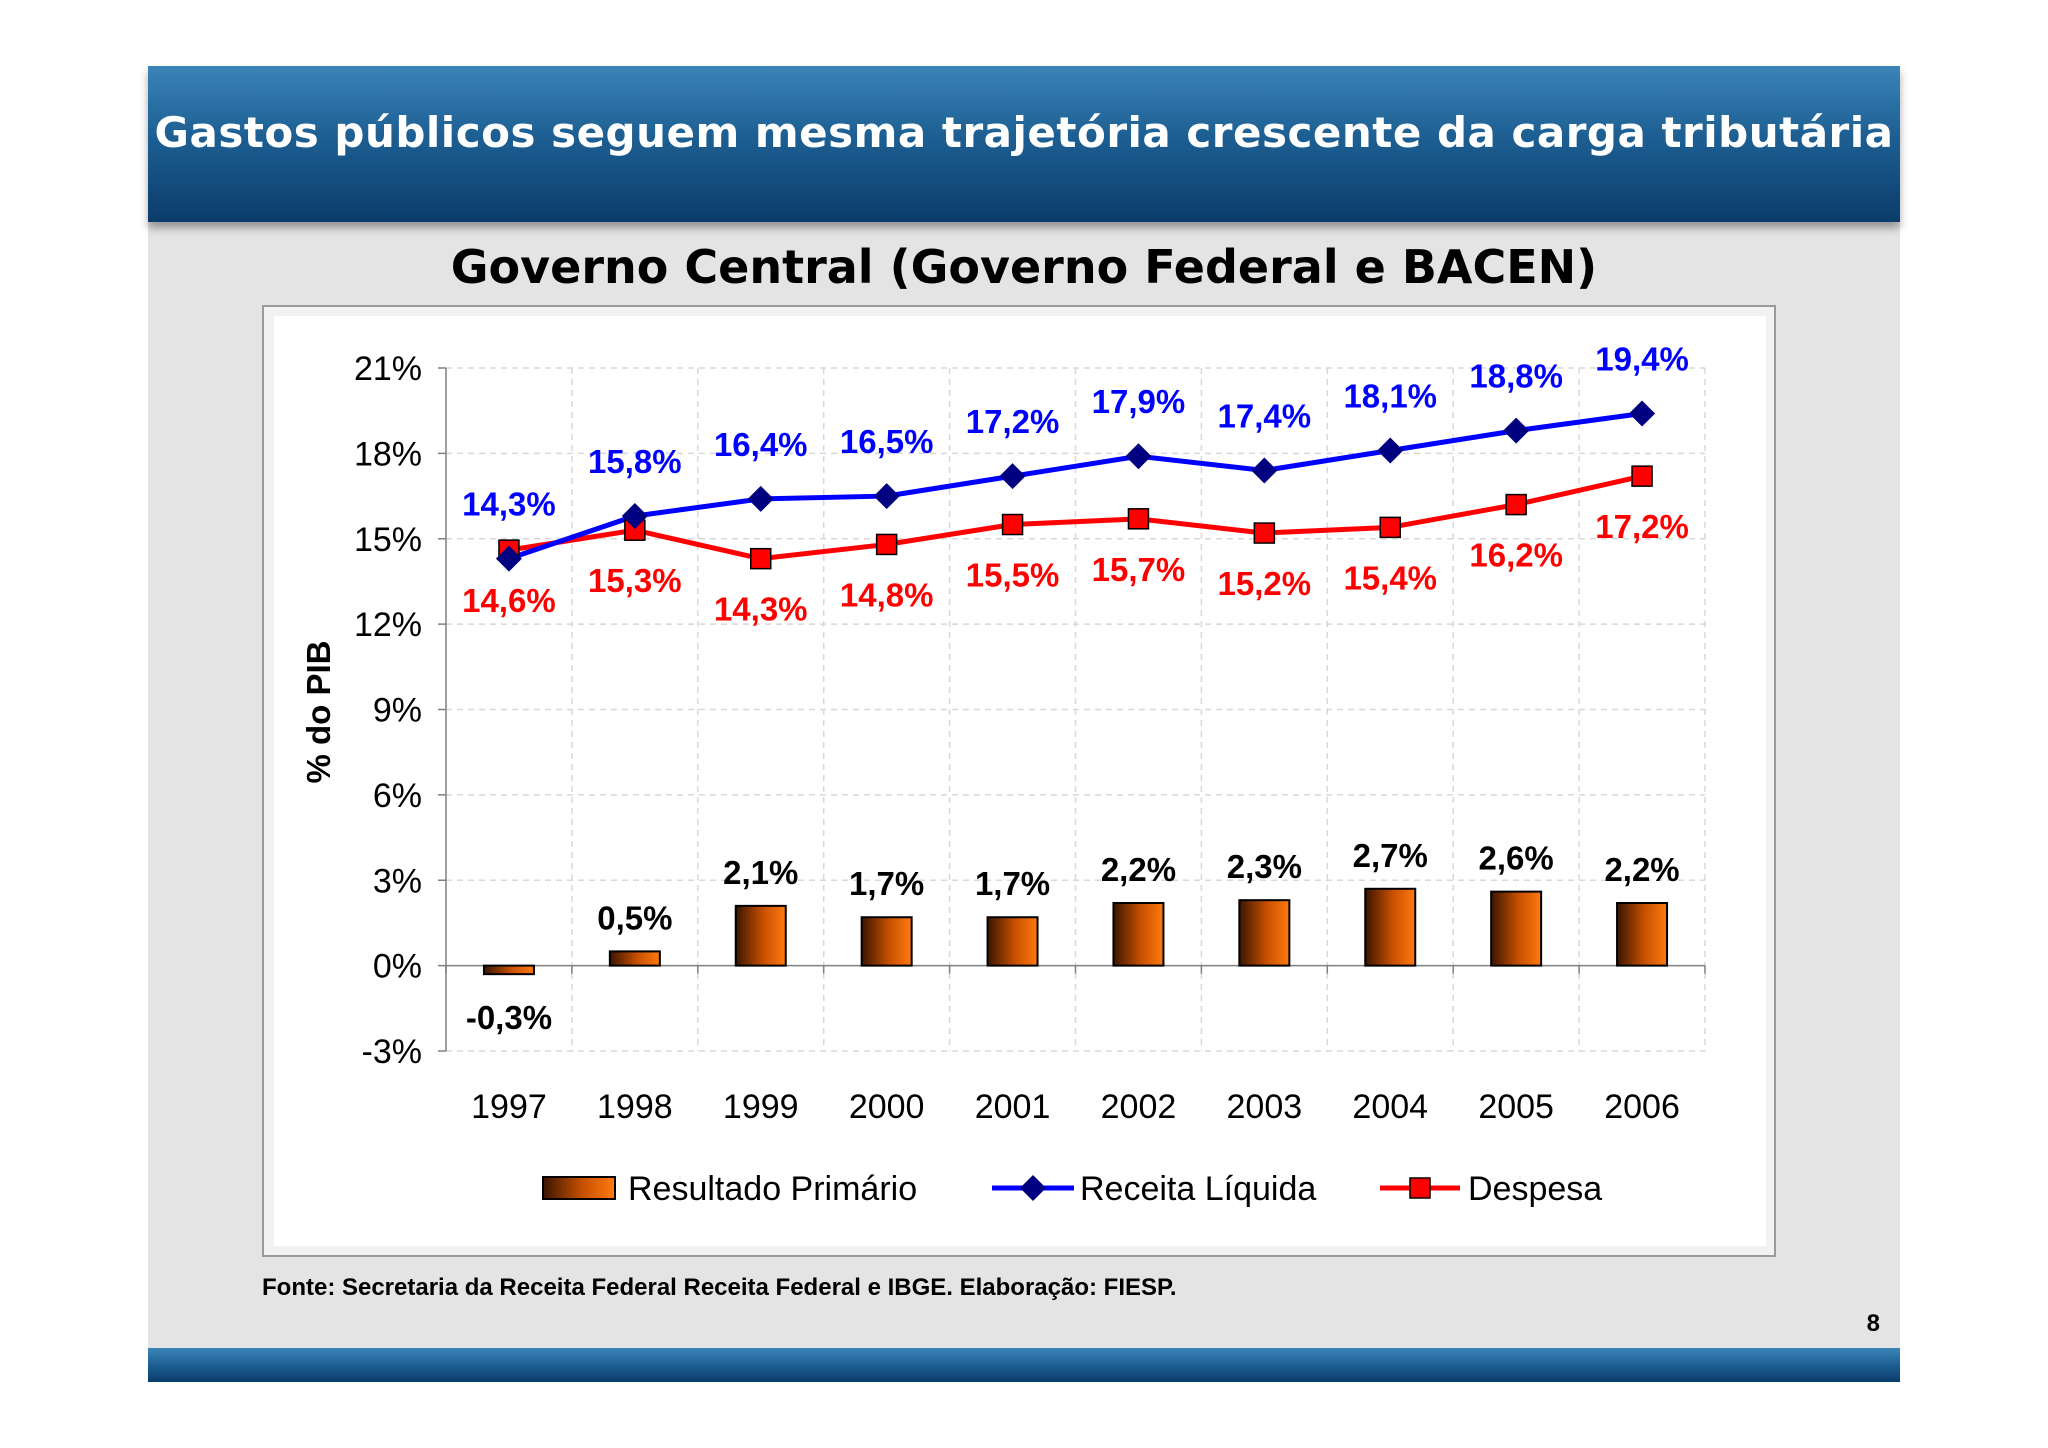 Image resolution: width=2048 pixels, height=1448 pixels. What do you see at coordinates (1516, 858) in the screenshot?
I see `bar-data-label: 2,6%` at bounding box center [1516, 858].